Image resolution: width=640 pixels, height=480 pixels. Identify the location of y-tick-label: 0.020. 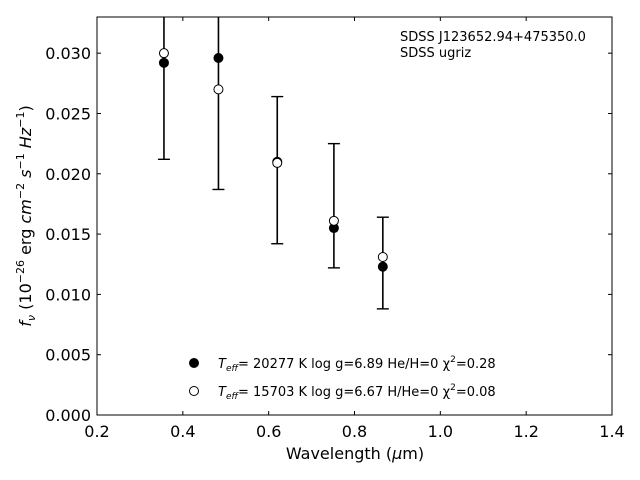
(68, 174).